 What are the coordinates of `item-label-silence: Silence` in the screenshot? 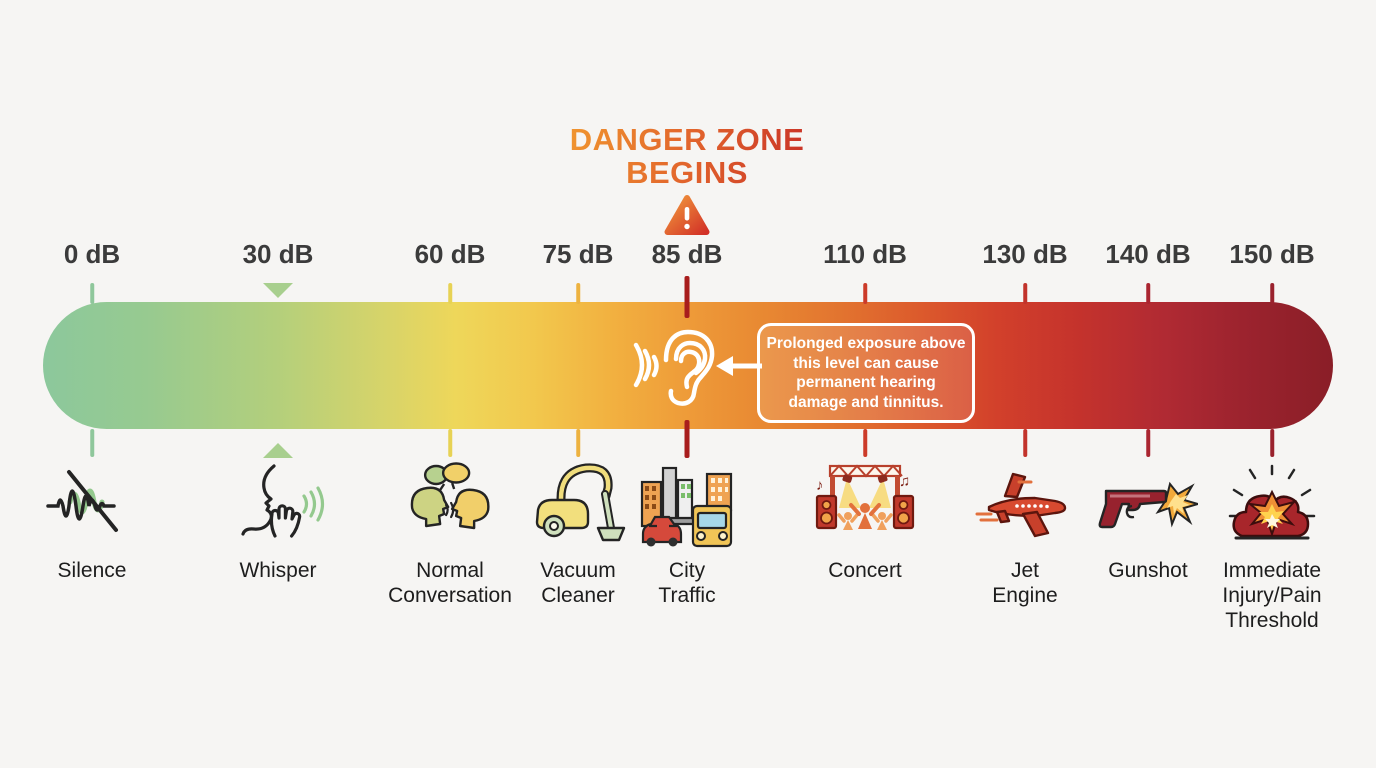 It's located at (92, 570).